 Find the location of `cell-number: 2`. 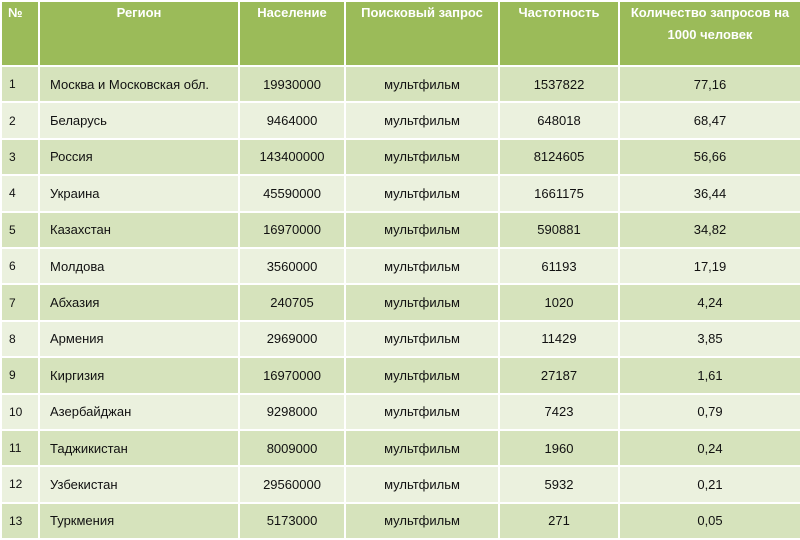

cell-number: 2 is located at coordinates (20, 120).